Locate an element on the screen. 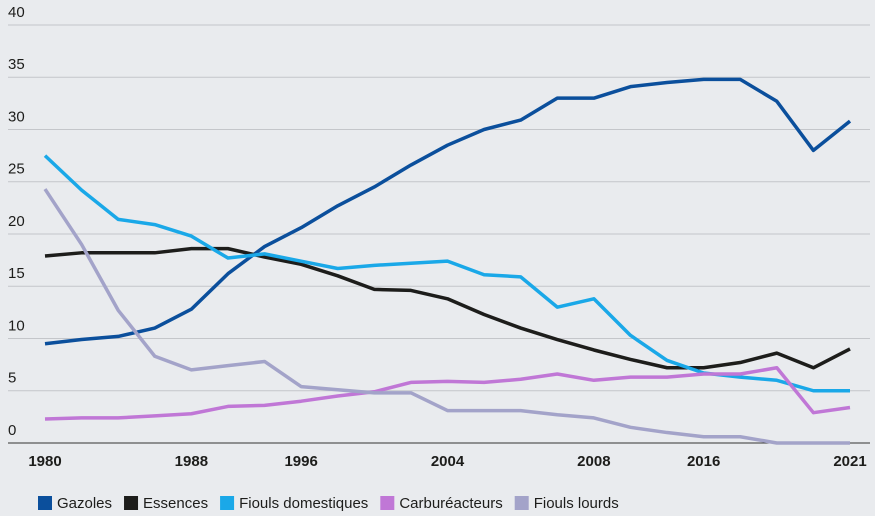 The width and height of the screenshot is (875, 516). y-tick-label: 5 is located at coordinates (12, 378).